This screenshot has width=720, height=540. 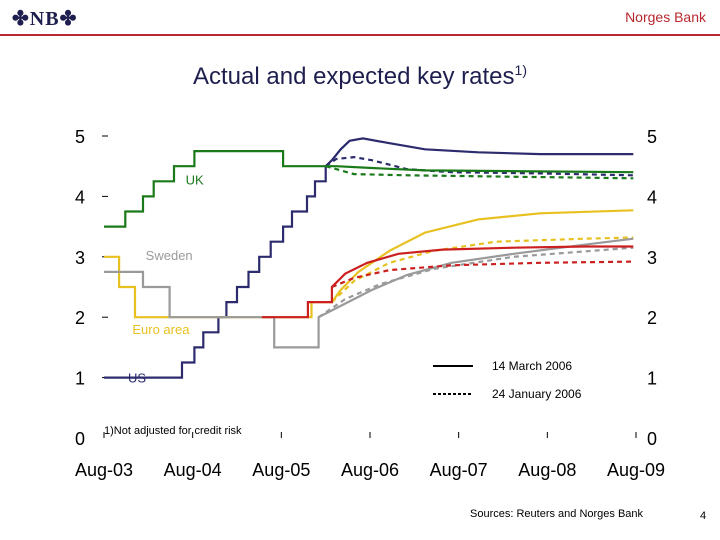 What do you see at coordinates (636, 470) in the screenshot?
I see `x-tick-label: Aug-09` at bounding box center [636, 470].